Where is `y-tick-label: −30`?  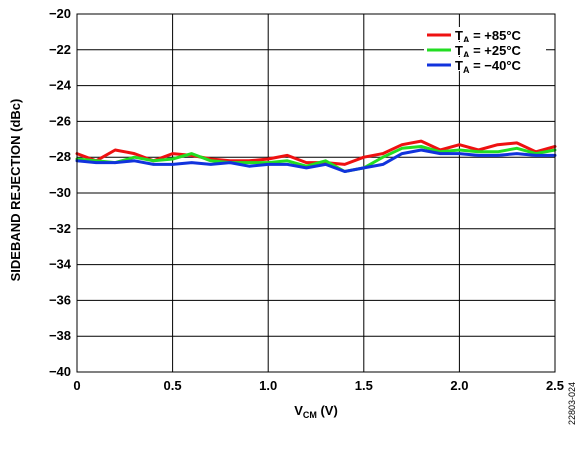
y-tick-label: −30 is located at coordinates (60, 192).